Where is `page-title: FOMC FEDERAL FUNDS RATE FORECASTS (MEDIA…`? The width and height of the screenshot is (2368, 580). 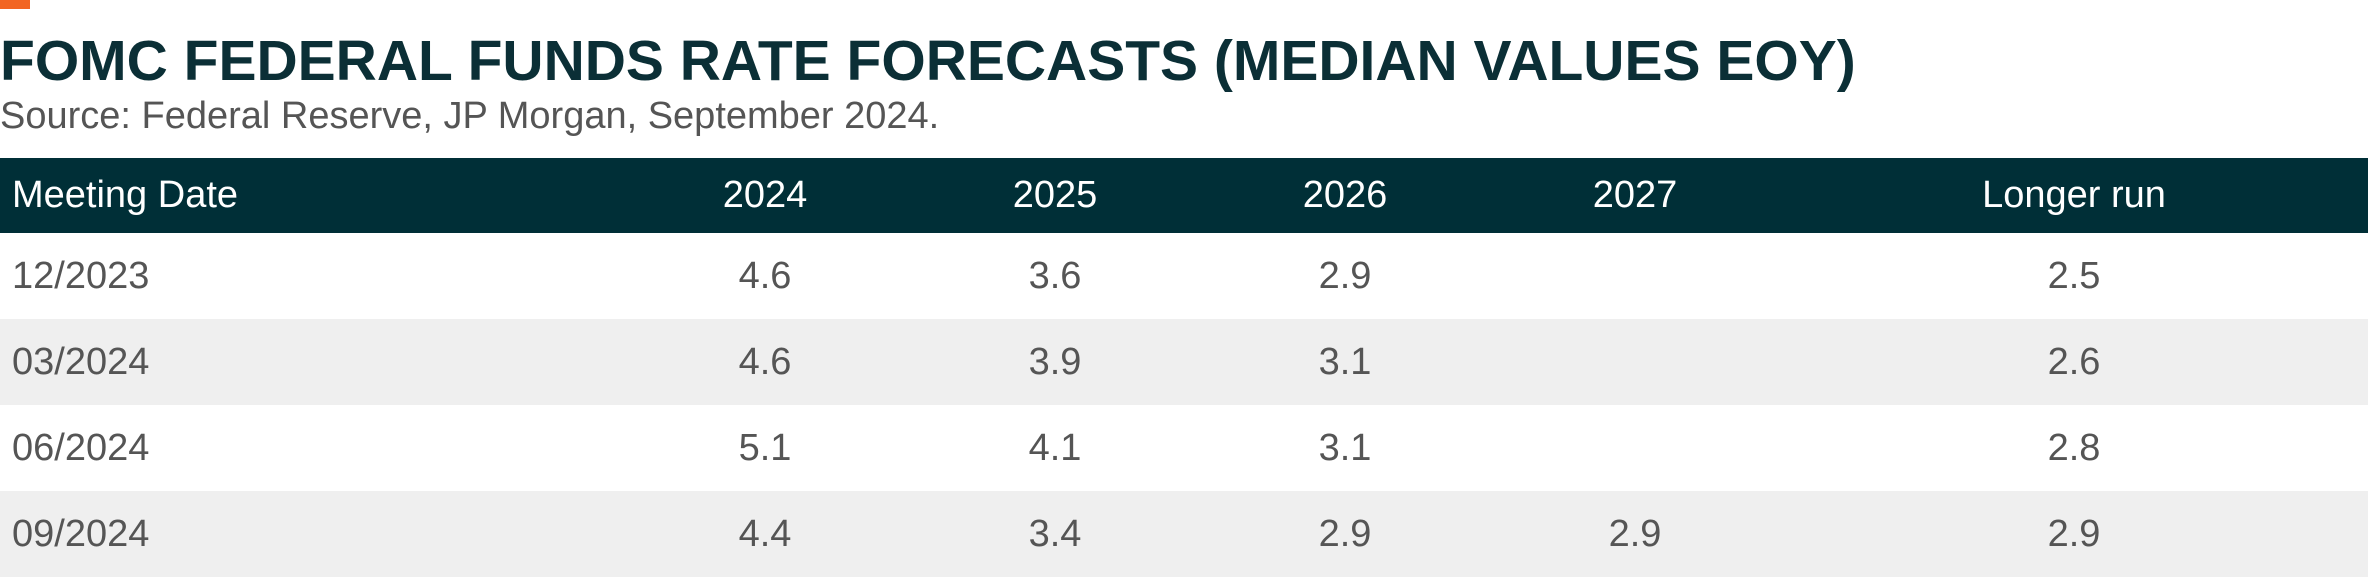 page-title: FOMC FEDERAL FUNDS RATE FORECASTS (MEDIA… is located at coordinates (928, 61).